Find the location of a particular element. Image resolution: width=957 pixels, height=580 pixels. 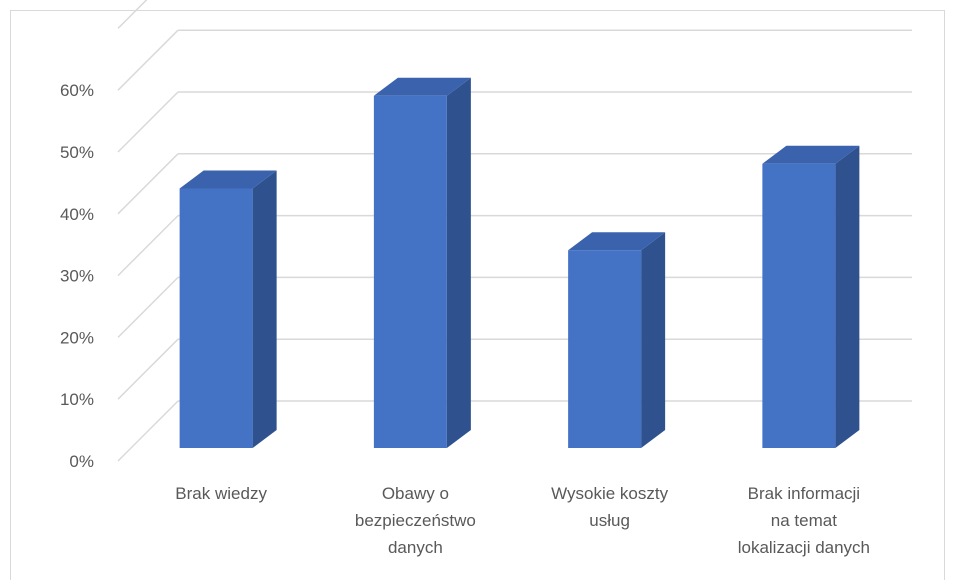

y-tick-label: 10% is located at coordinates (77, 399).